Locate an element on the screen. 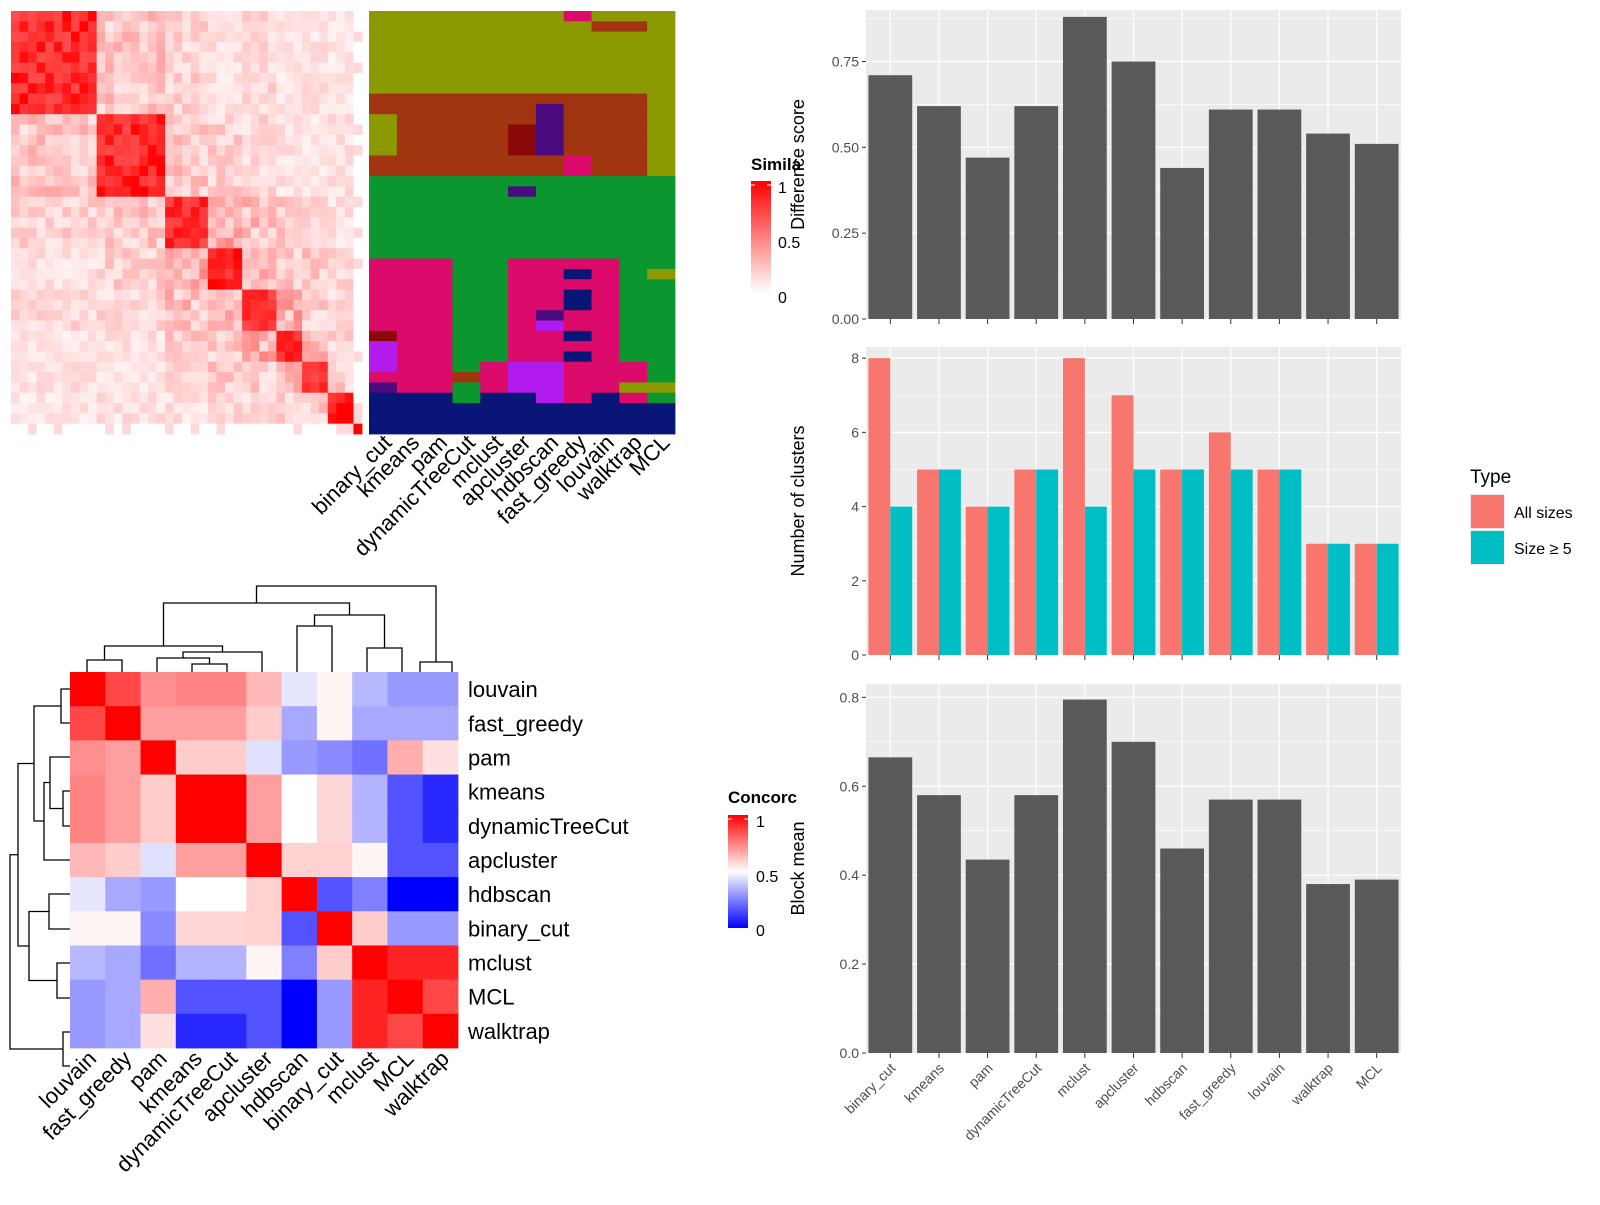 The height and width of the screenshot is (1205, 1600). x-tick-label: walktrap is located at coordinates (1311, 1084).